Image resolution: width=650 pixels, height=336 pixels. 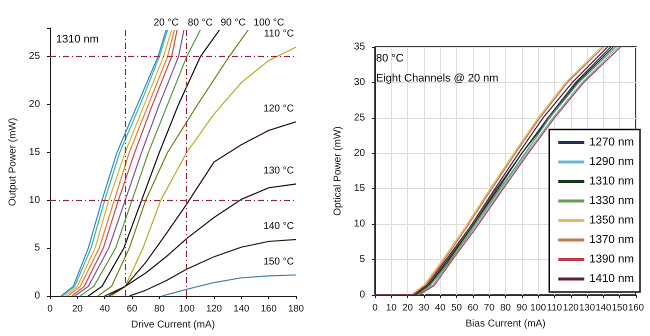 I want to click on legend-label: 1370 nm, so click(x=611, y=240).